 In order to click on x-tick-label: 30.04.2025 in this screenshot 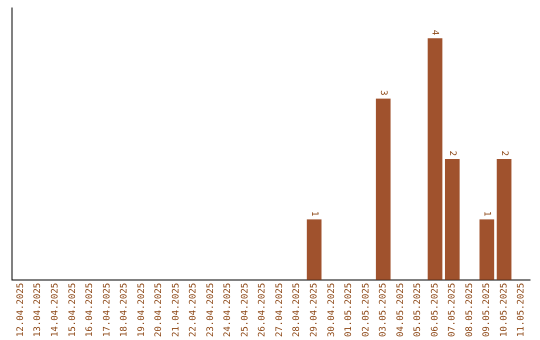, I will do `click(331, 310)`.